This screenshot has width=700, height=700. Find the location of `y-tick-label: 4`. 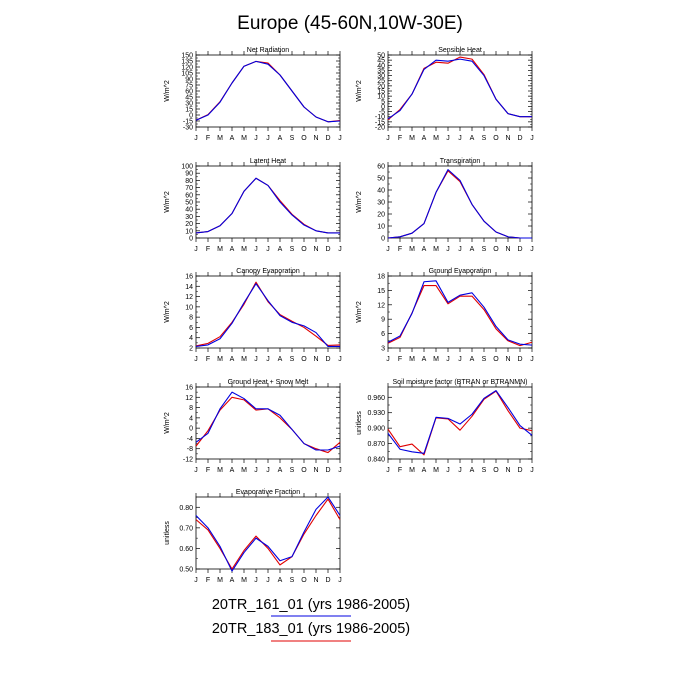

y-tick-label: 4 is located at coordinates (191, 338).